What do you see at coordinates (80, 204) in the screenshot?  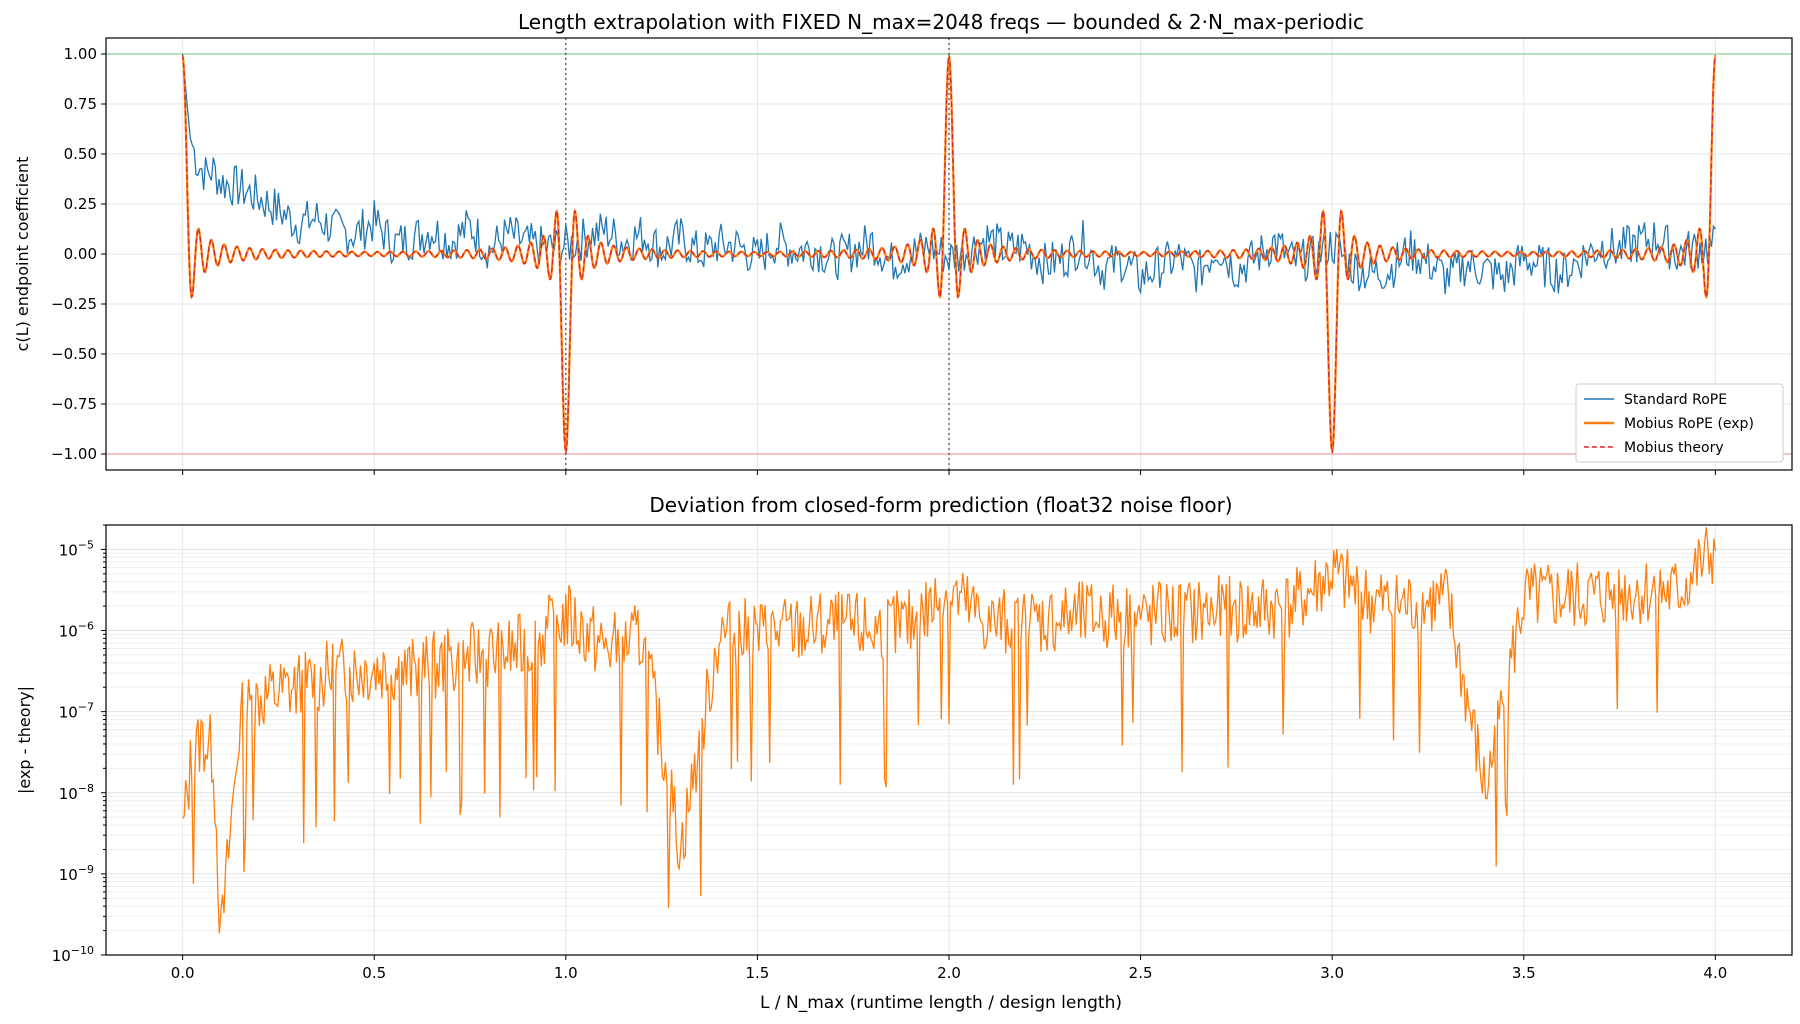 I see `top-y-tick-label: 0.25` at bounding box center [80, 204].